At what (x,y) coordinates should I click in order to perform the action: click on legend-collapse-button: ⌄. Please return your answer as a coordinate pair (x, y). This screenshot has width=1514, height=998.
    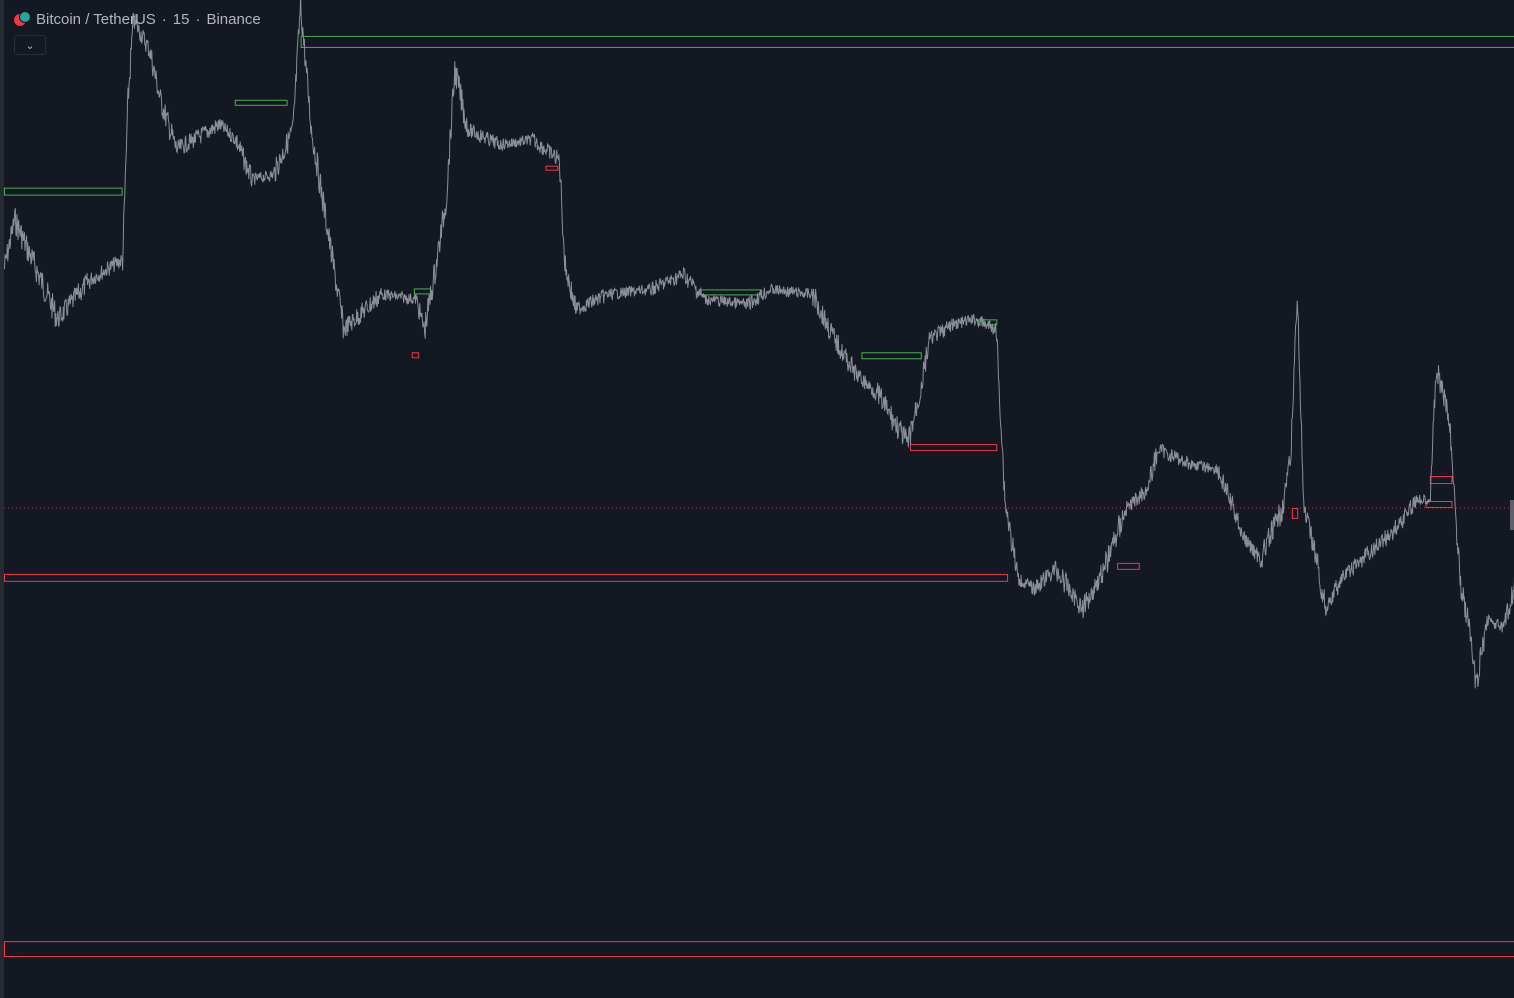
    Looking at the image, I should click on (30, 45).